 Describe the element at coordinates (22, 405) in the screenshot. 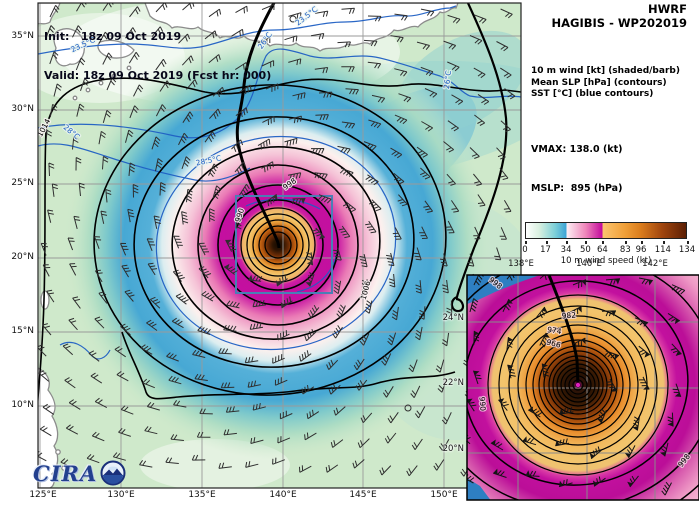

I see `lat-tick-label: 10°N` at that location.